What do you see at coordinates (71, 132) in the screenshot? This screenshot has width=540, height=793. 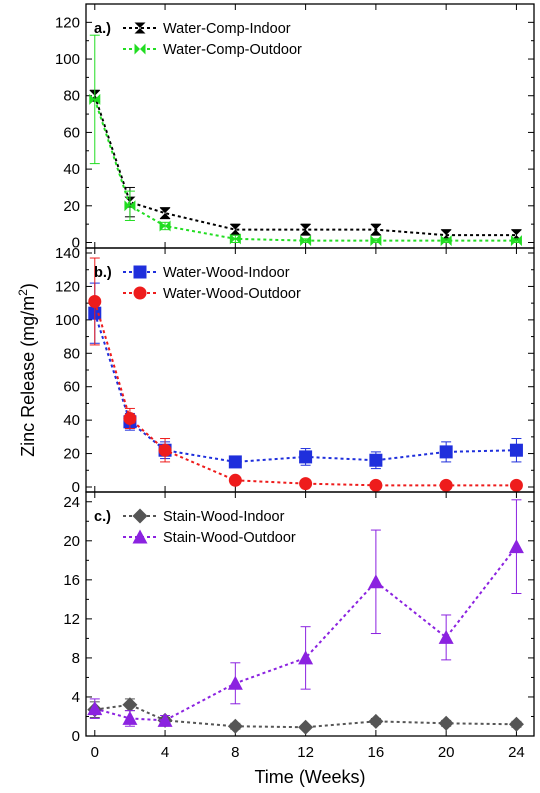 I see `y-tick-label: 60` at bounding box center [71, 132].